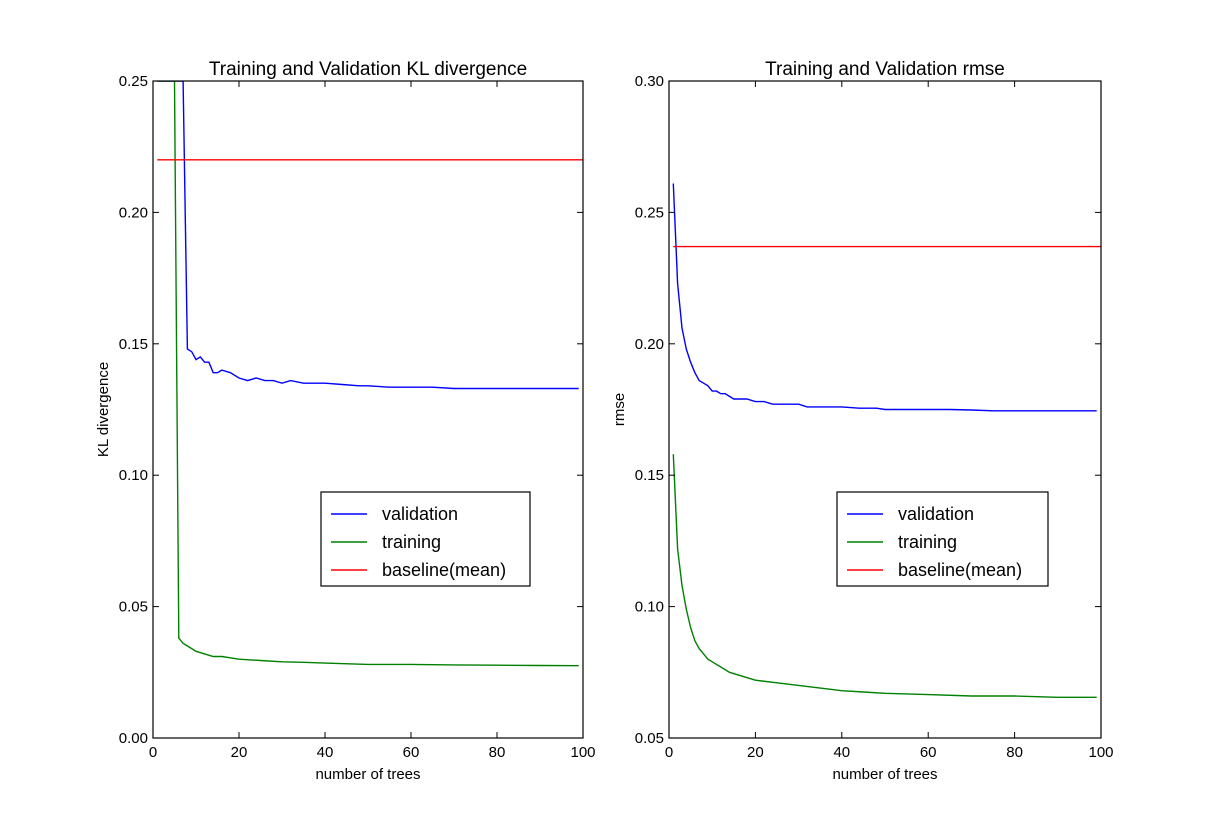 The image size is (1222, 817). I want to click on chart-title: Training and Validation rmse, so click(885, 69).